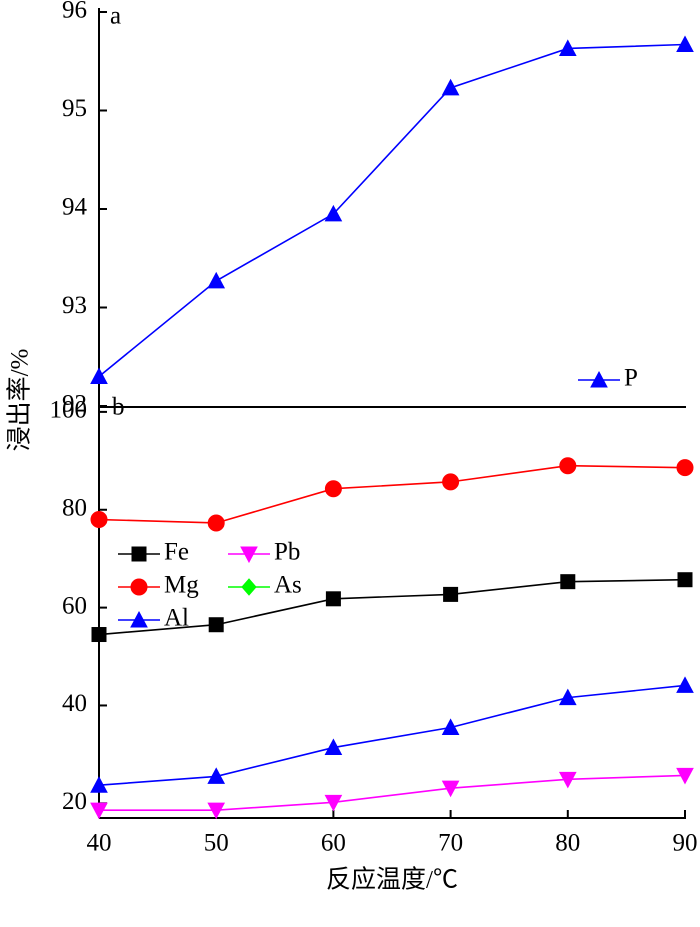 The image size is (700, 927). What do you see at coordinates (333, 843) in the screenshot?
I see `x-tick-label: 60` at bounding box center [333, 843].